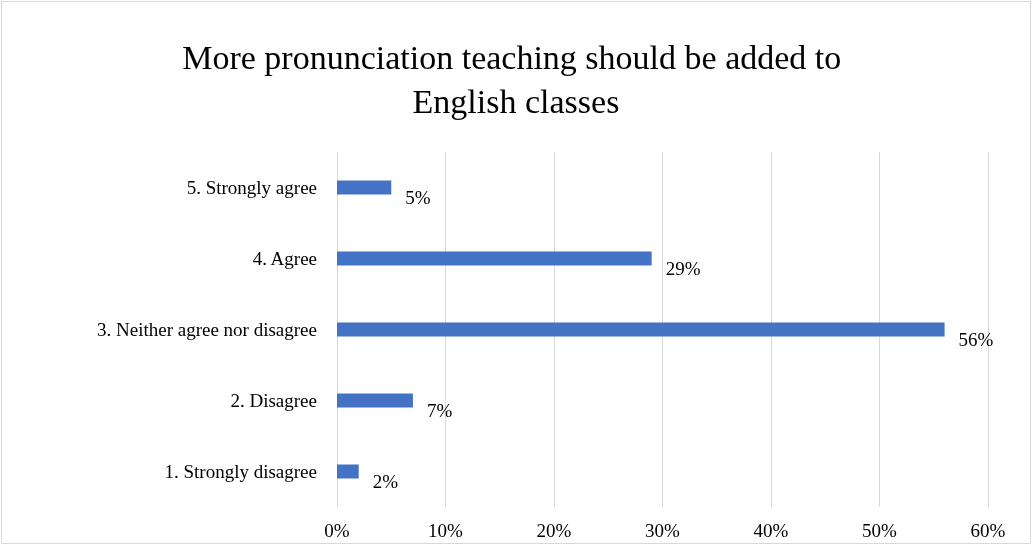 Image resolution: width=1032 pixels, height=545 pixels. What do you see at coordinates (207, 329) in the screenshot?
I see `y-tick-label: 3. Neither agree nor disagree` at bounding box center [207, 329].